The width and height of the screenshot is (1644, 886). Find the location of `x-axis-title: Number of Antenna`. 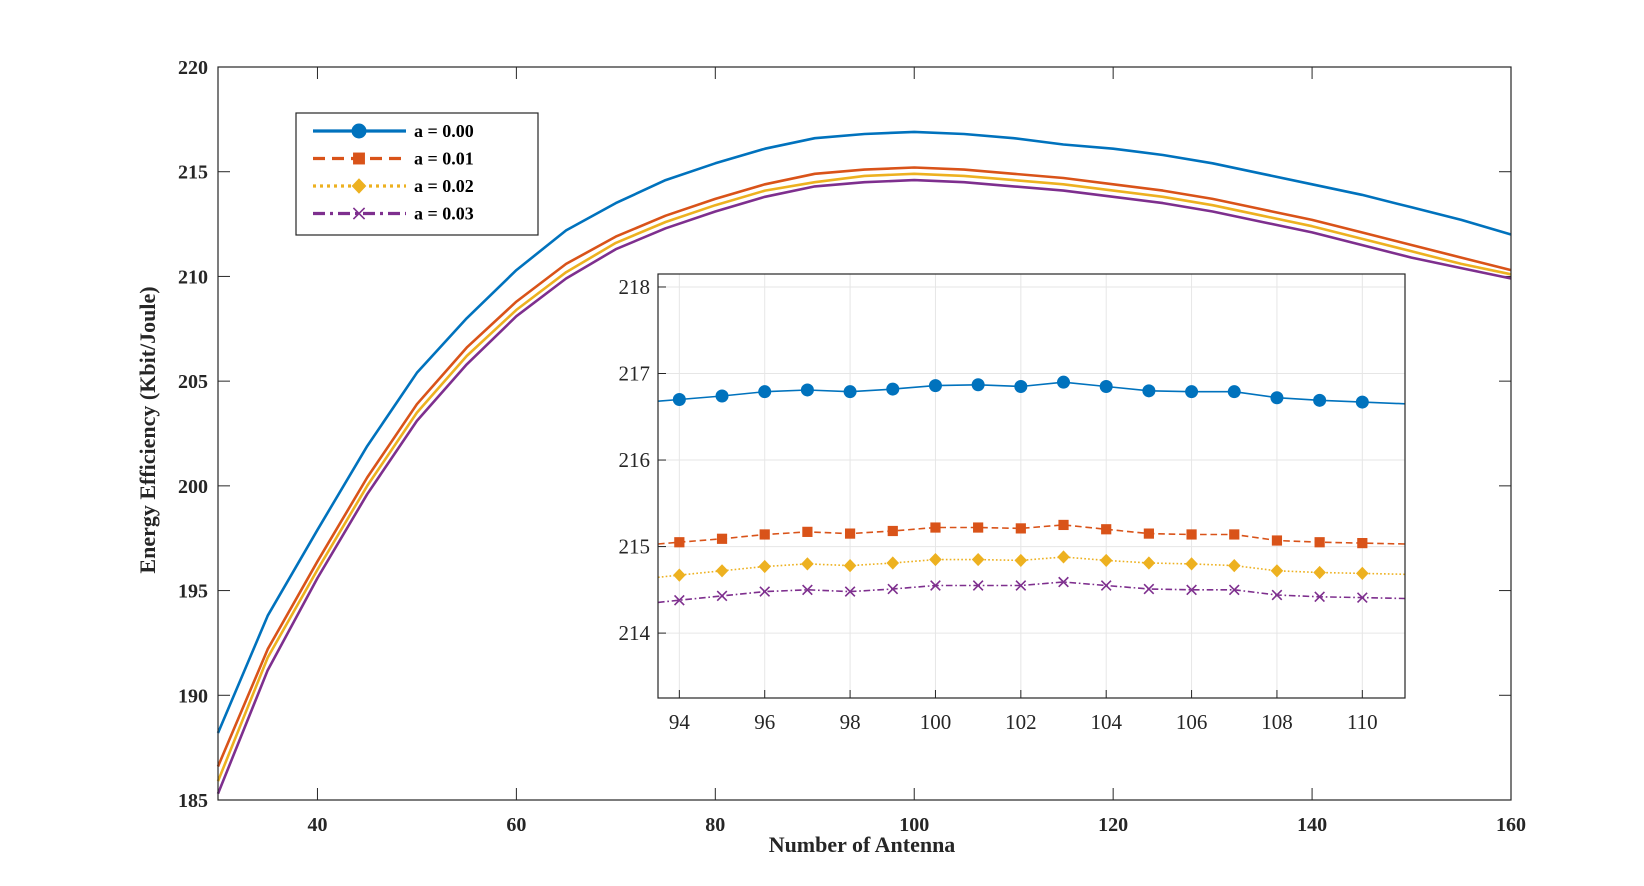

x-axis-title: Number of Antenna is located at coordinates (862, 844).